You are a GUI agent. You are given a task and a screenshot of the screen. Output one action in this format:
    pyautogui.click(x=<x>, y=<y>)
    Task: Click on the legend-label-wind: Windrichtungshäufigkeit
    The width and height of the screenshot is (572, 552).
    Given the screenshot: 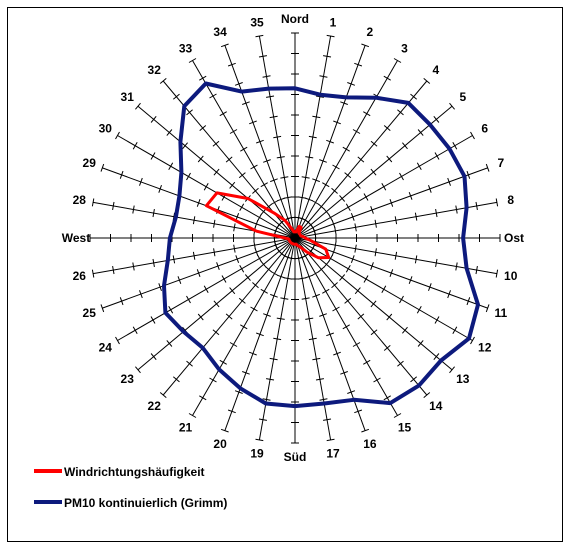 What is the action you would take?
    pyautogui.click(x=134, y=472)
    